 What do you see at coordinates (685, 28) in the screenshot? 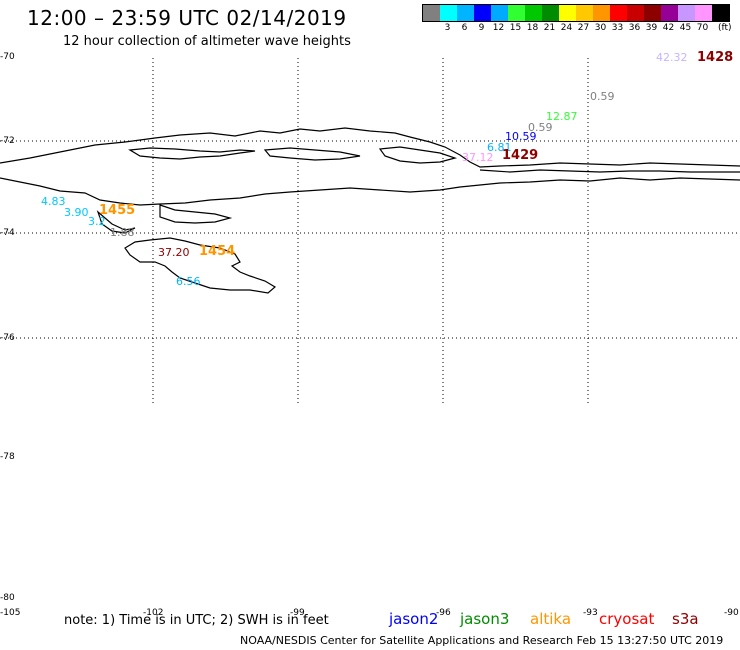
I see `legend-label: 45` at bounding box center [685, 28].